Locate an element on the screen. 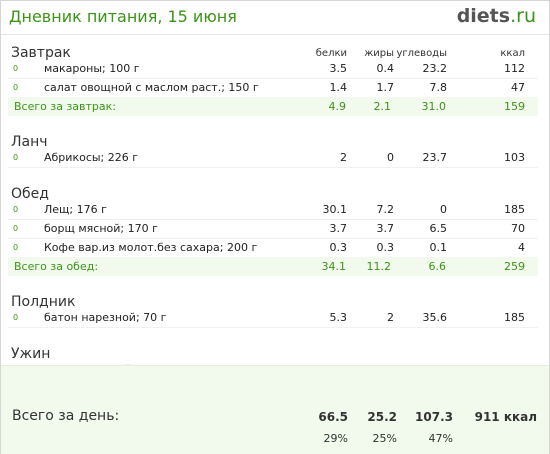 This screenshot has width=550, height=454. meal-total-fat: 2.1 is located at coordinates (382, 106).